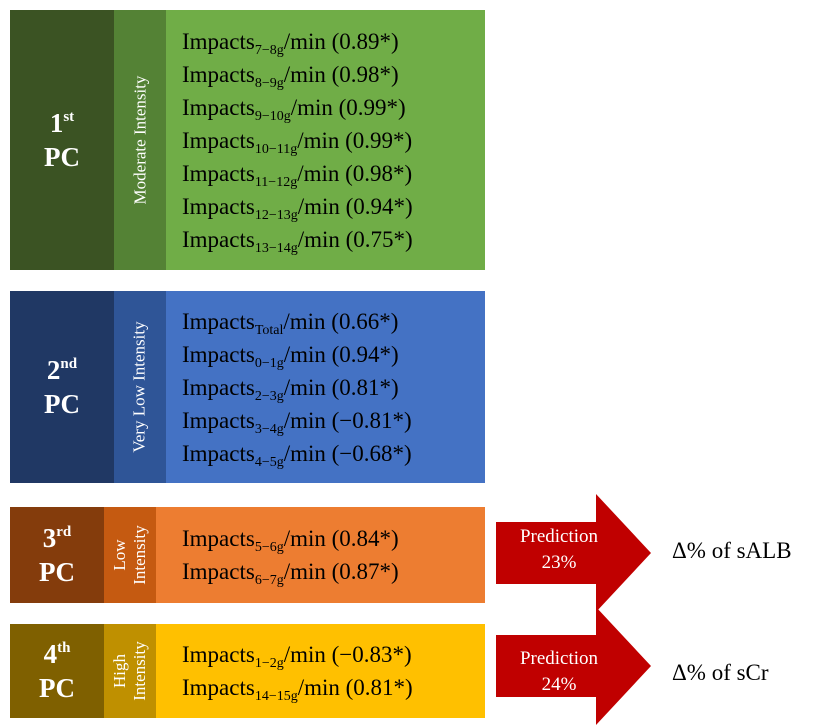 The height and width of the screenshot is (727, 825). What do you see at coordinates (559, 684) in the screenshot?
I see `prediction-value-2: 24%` at bounding box center [559, 684].